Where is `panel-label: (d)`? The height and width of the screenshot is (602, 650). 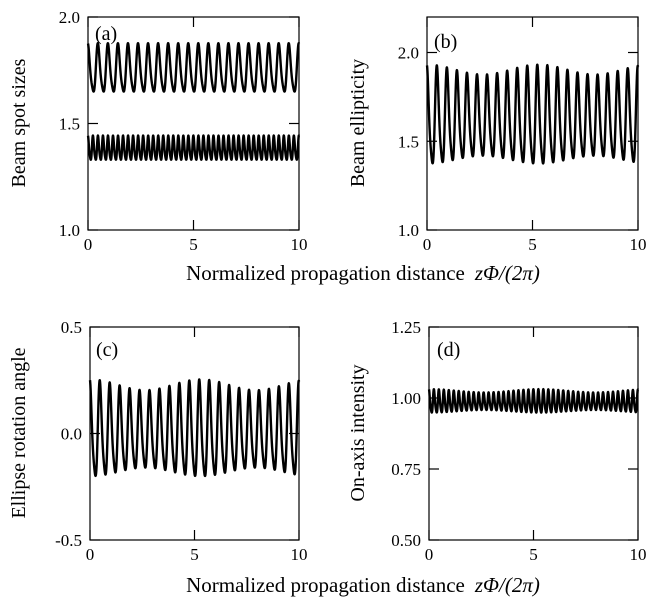 panel-label: (d) is located at coordinates (448, 350).